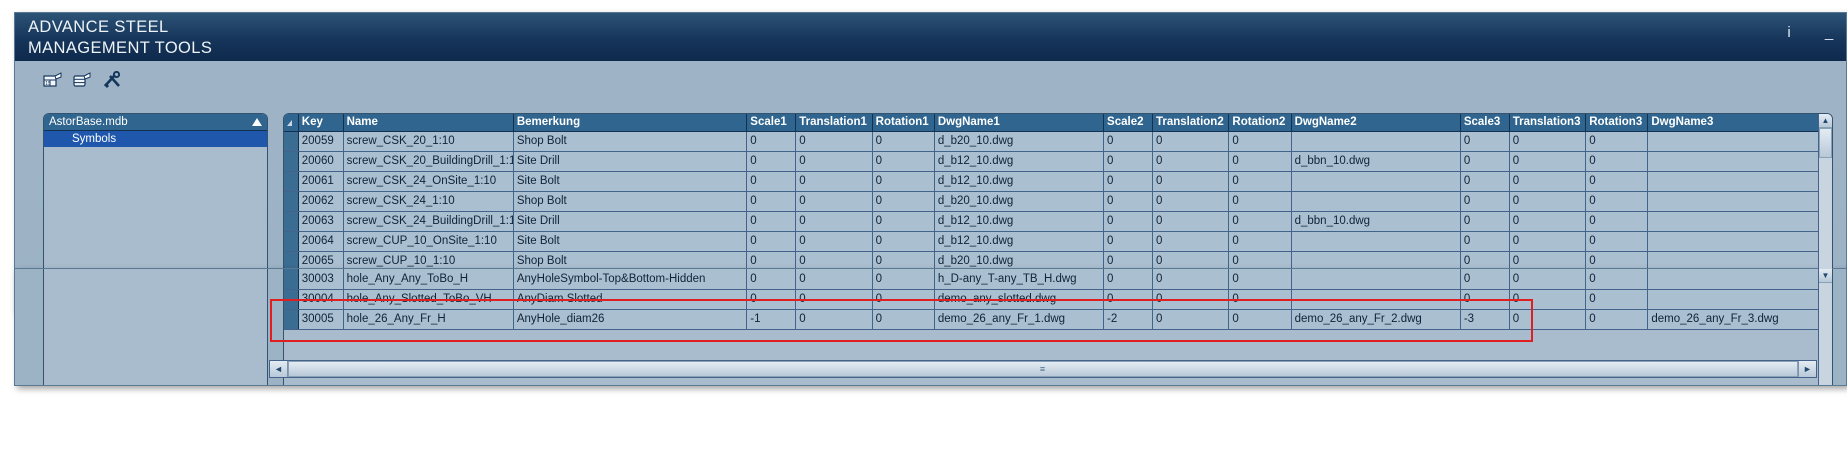  What do you see at coordinates (630, 241) in the screenshot?
I see `cell-bemerkung: Site Bolt` at bounding box center [630, 241].